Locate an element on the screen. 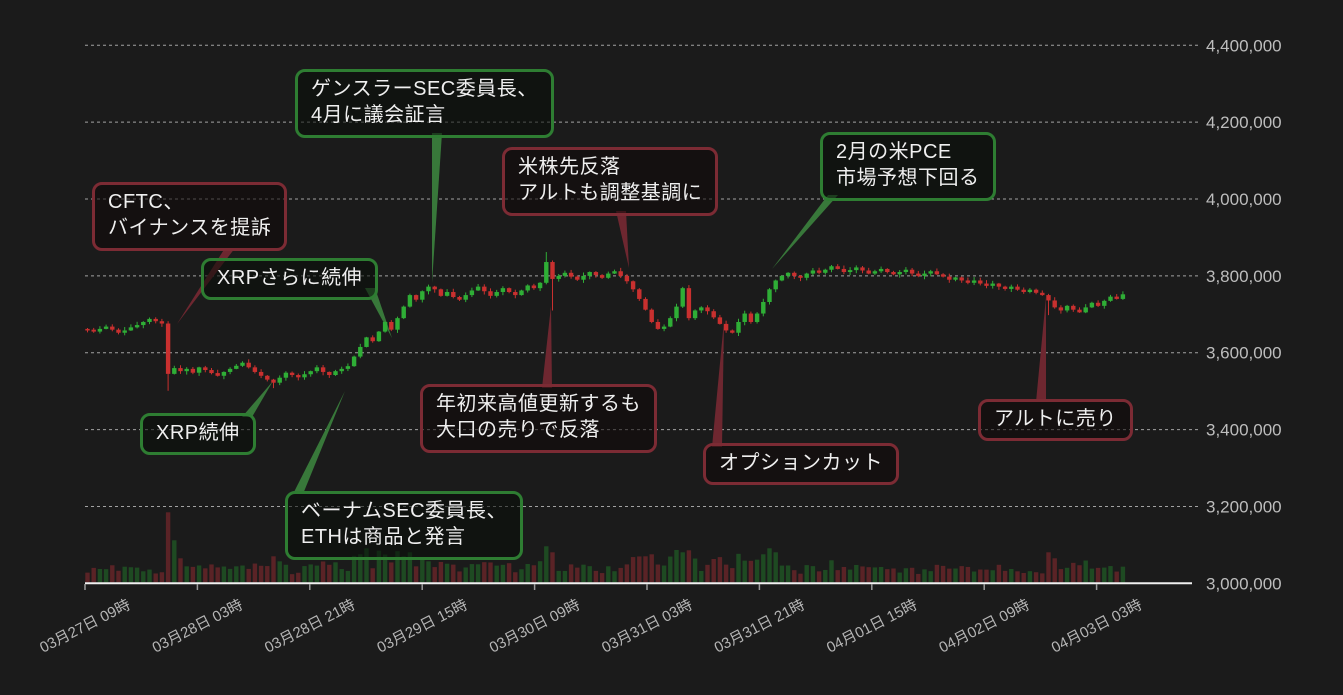 Image resolution: width=1343 pixels, height=695 pixels. x-axis-label: 04月01日 15時 is located at coordinates (872, 626).